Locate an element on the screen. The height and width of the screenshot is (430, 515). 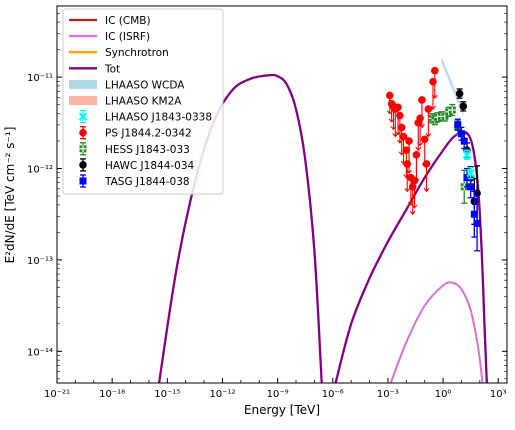
legend-box is located at coordinates (143, 101).